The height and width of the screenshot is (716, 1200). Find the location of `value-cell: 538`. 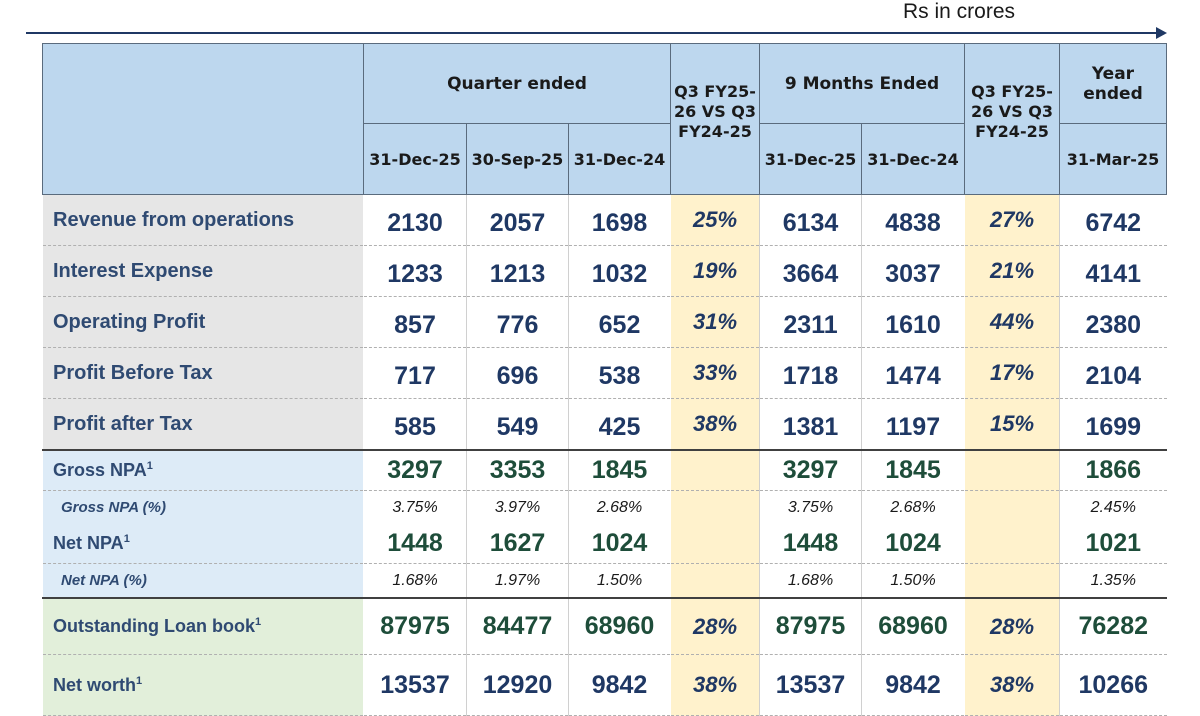

value-cell: 538 is located at coordinates (619, 373).